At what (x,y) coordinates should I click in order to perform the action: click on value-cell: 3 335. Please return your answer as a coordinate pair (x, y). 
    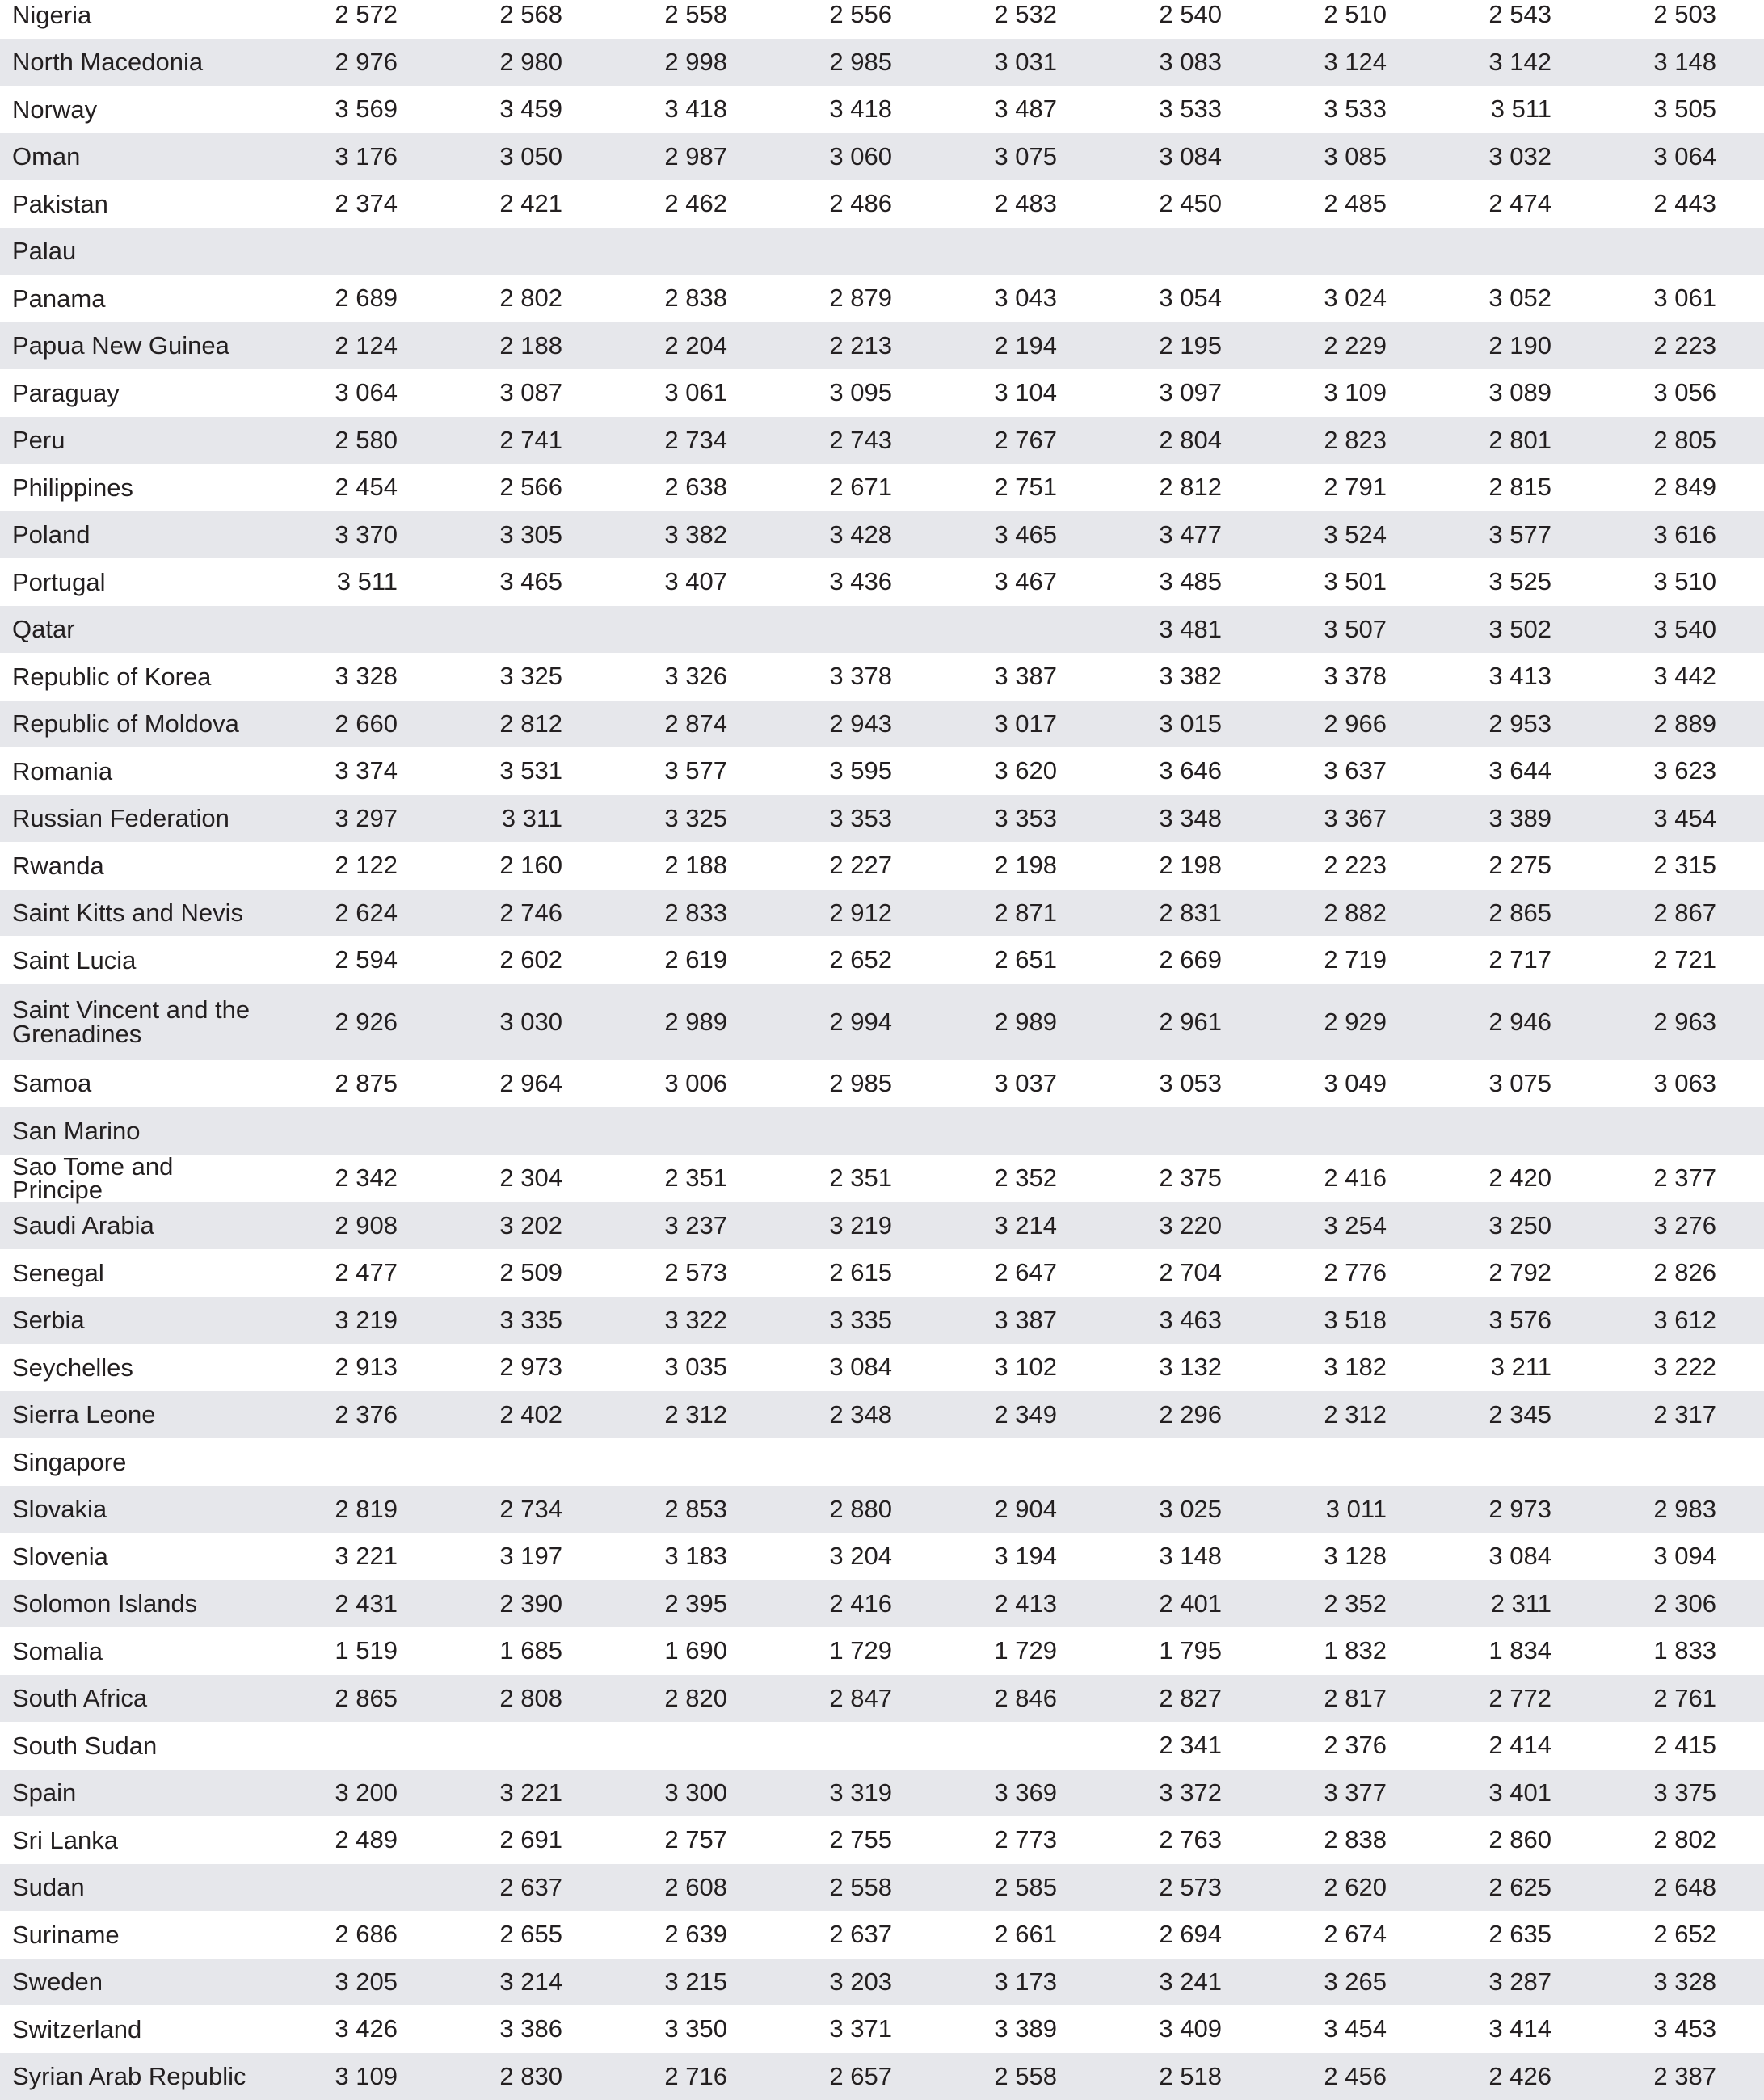
    Looking at the image, I should click on (530, 1320).